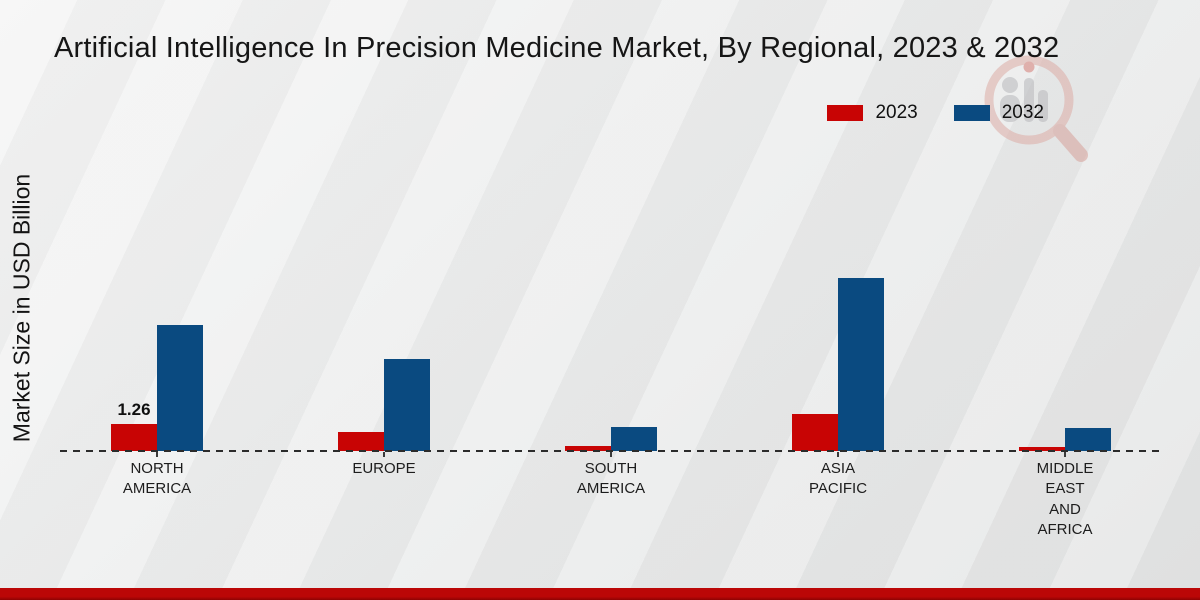  Describe the element at coordinates (600, 594) in the screenshot. I see `footer-band` at that location.